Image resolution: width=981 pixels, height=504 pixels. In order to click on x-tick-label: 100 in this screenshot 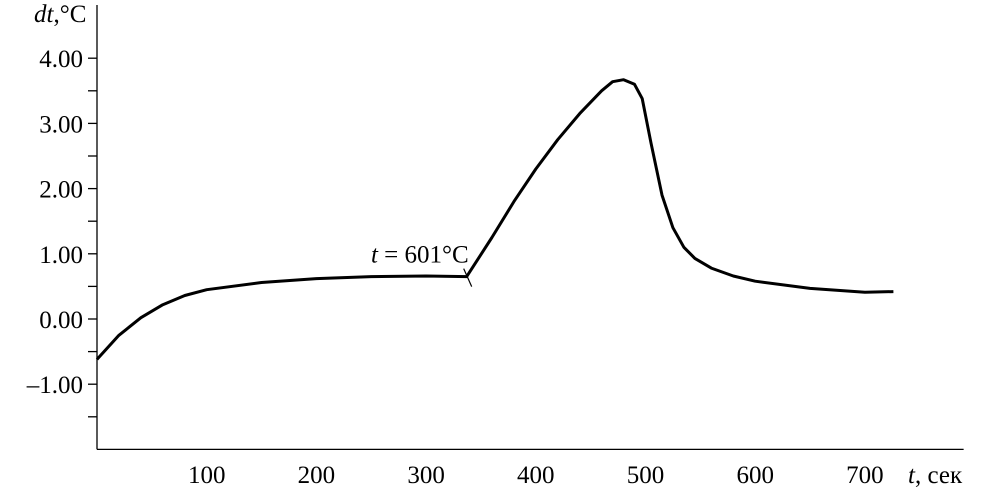, I will do `click(207, 475)`.